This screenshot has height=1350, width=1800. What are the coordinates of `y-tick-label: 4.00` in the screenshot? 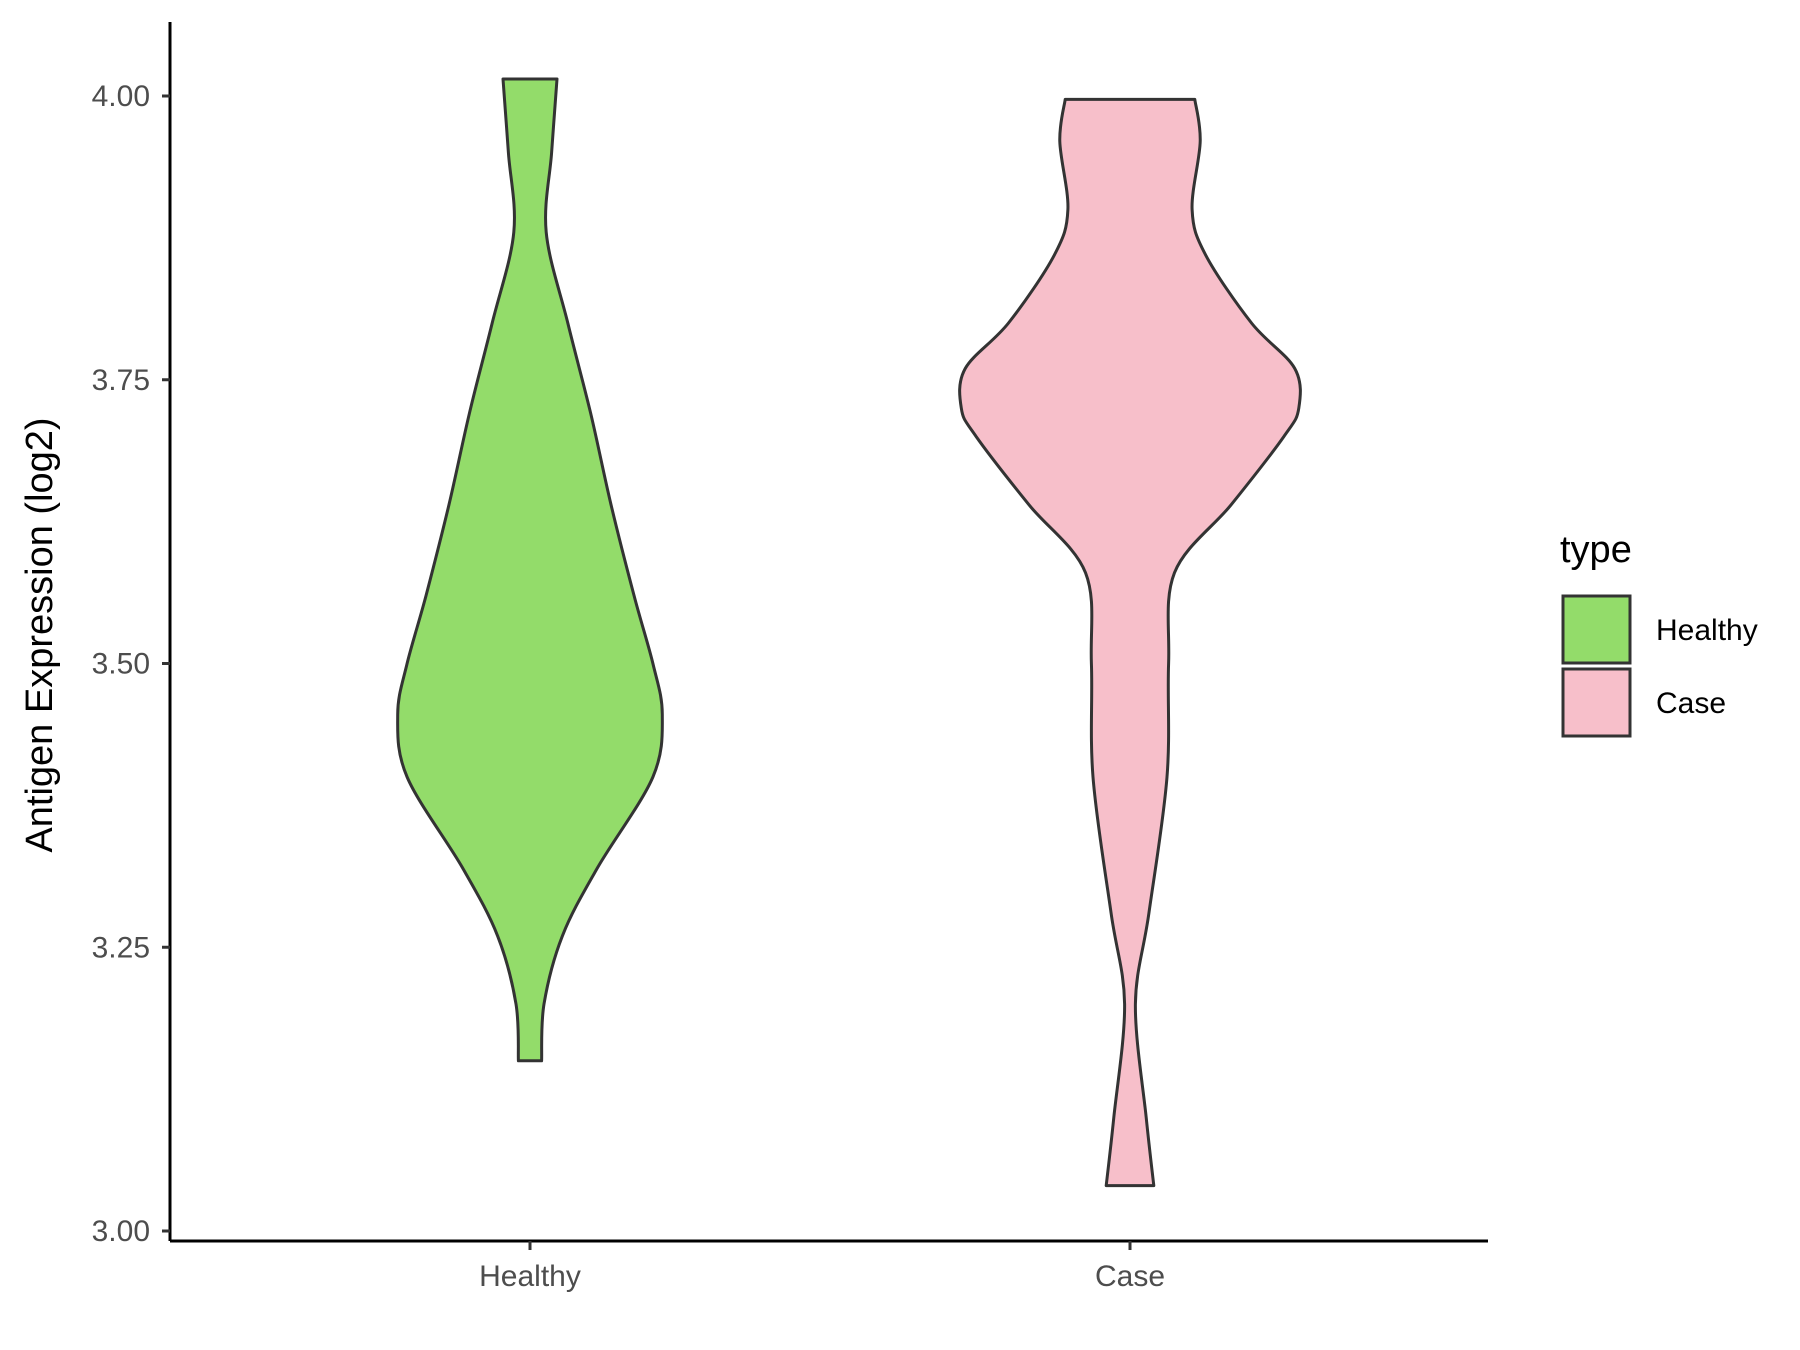 It's located at (121, 96).